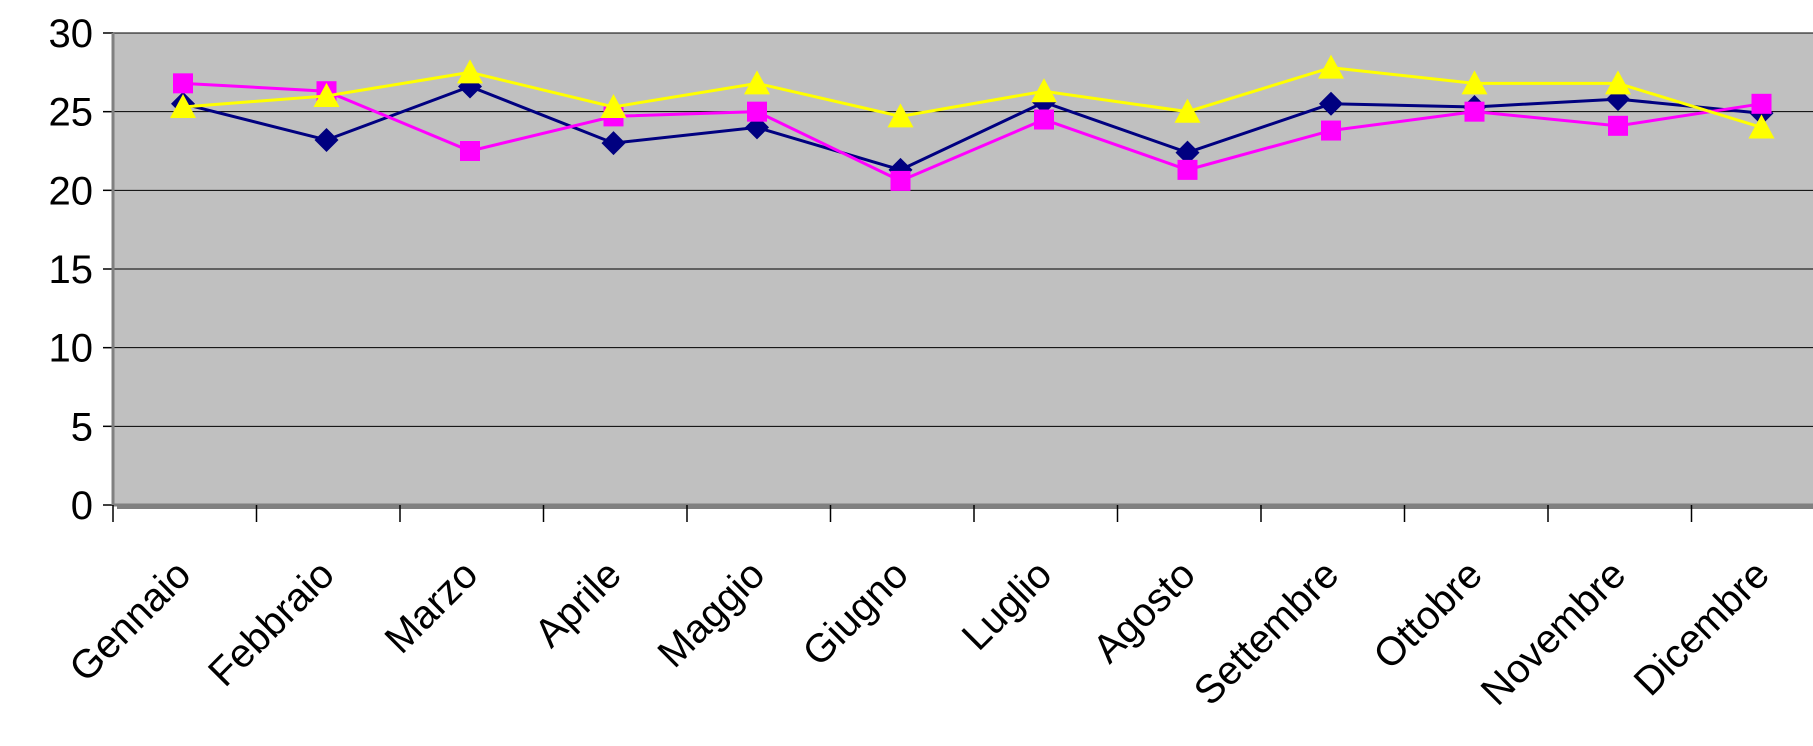  What do you see at coordinates (1702, 628) in the screenshot?
I see `x-category-label: Dicembre` at bounding box center [1702, 628].